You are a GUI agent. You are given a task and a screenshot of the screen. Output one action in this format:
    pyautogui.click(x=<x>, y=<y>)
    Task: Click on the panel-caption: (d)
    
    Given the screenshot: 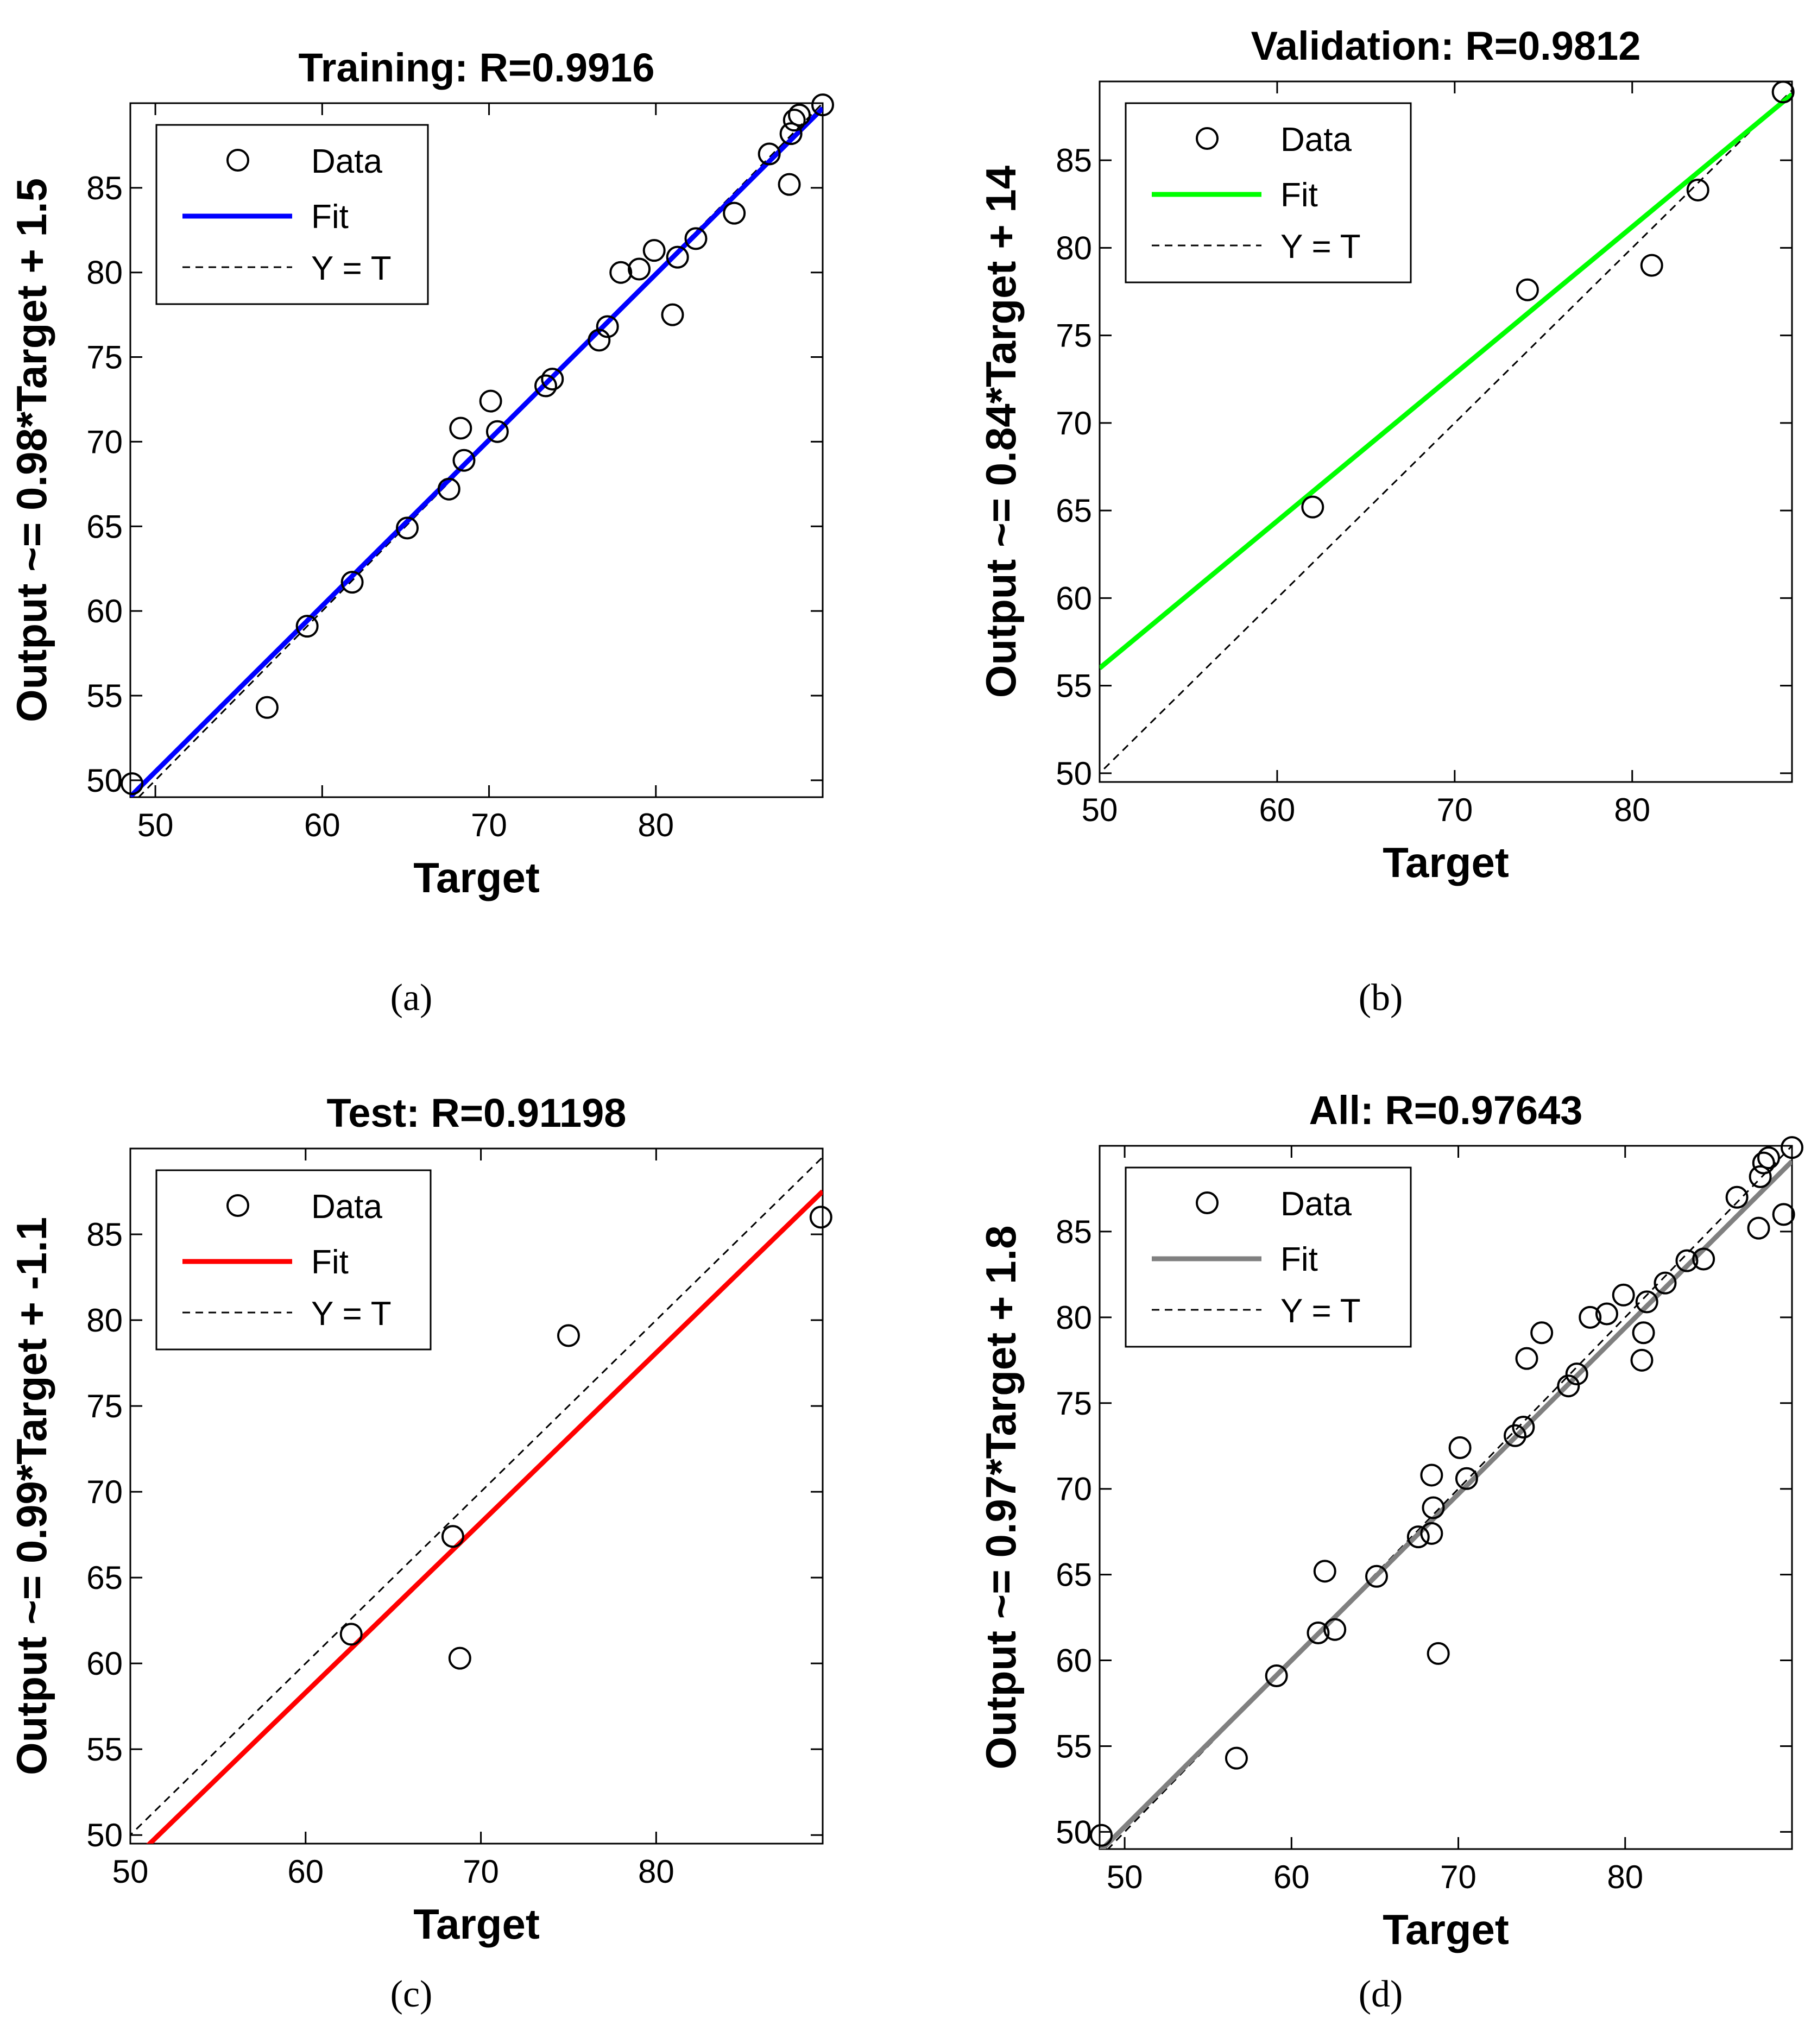 What is the action you would take?
    pyautogui.click(x=1381, y=1994)
    